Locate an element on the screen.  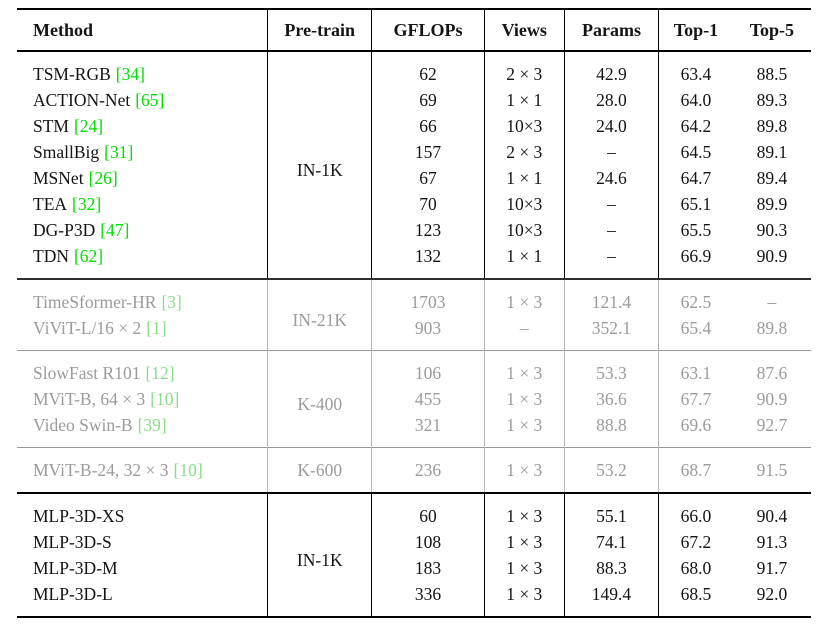
method-cell: STM [24] is located at coordinates (143, 126).